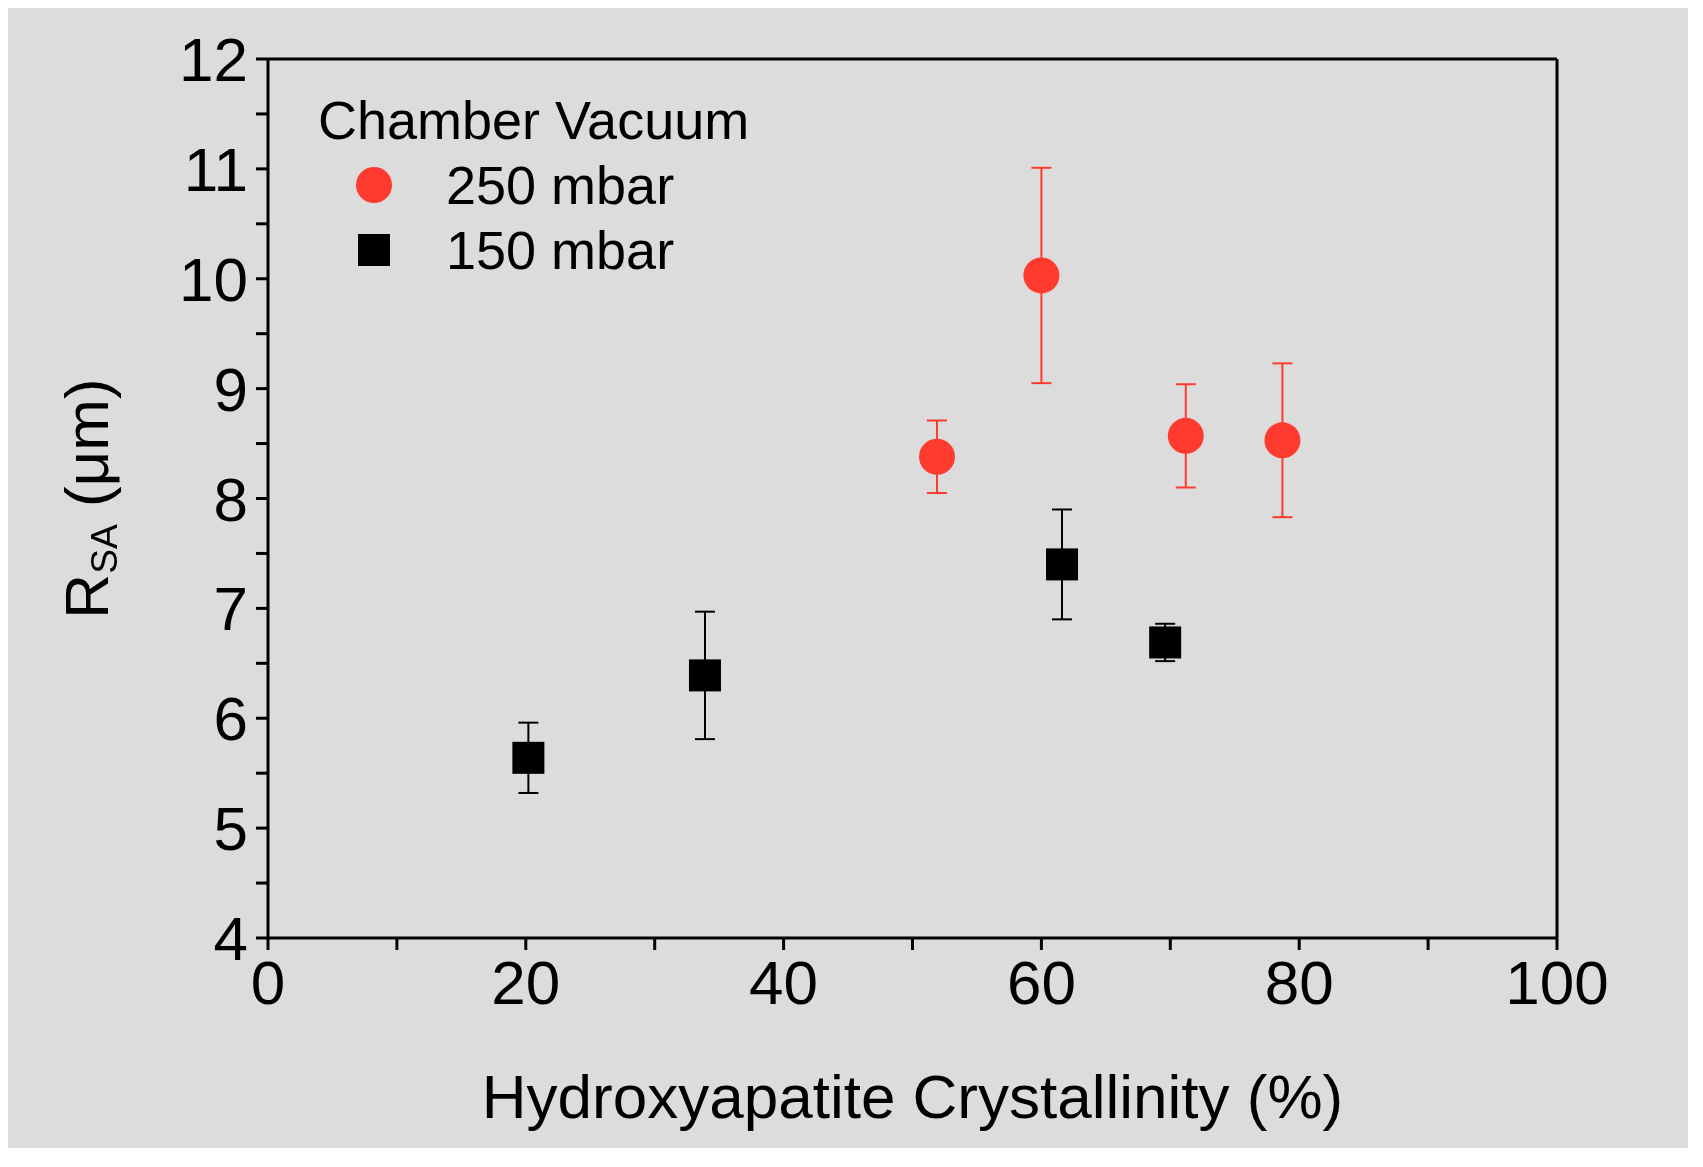 This screenshot has height=1167, width=1703. What do you see at coordinates (912, 1096) in the screenshot?
I see `x-axis-title: Hydroxyapatite Crystallinity (%)` at bounding box center [912, 1096].